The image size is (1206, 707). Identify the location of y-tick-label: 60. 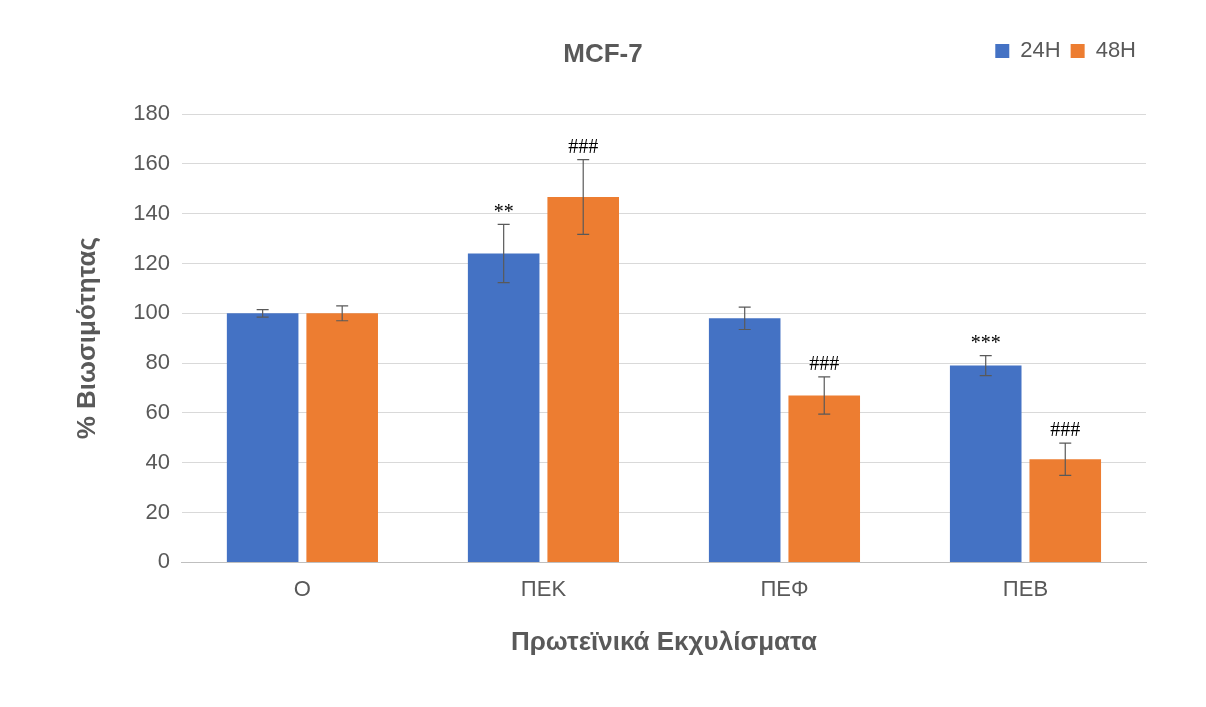
(157, 411).